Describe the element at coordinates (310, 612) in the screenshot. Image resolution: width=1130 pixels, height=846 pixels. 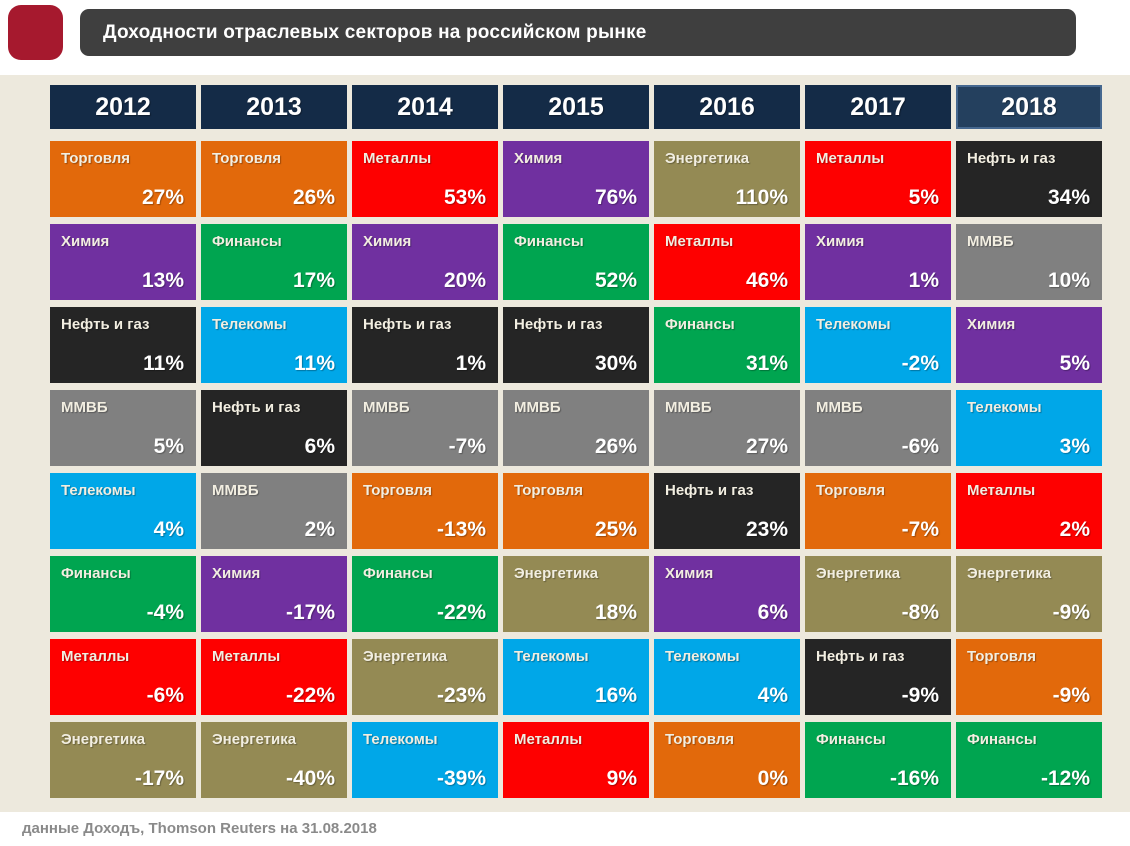
I see `sector-value: -17%` at that location.